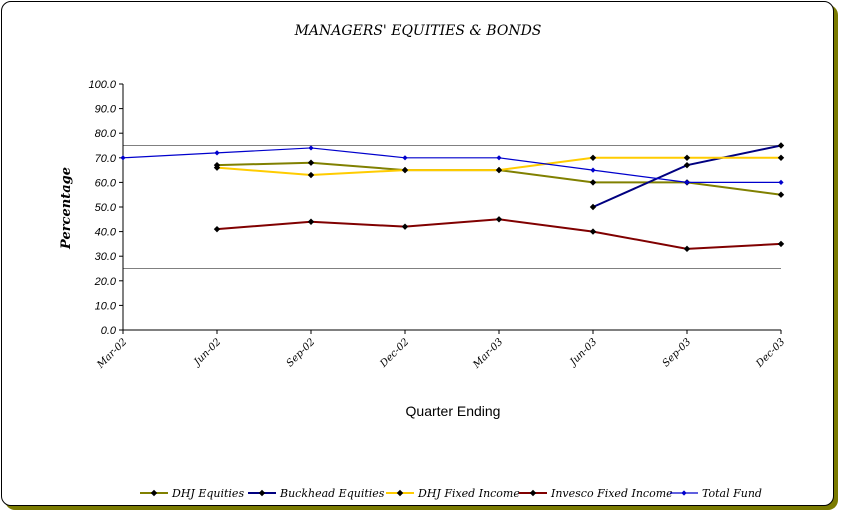 The image size is (841, 513). I want to click on y-tick-label: 30.0, so click(106, 257).